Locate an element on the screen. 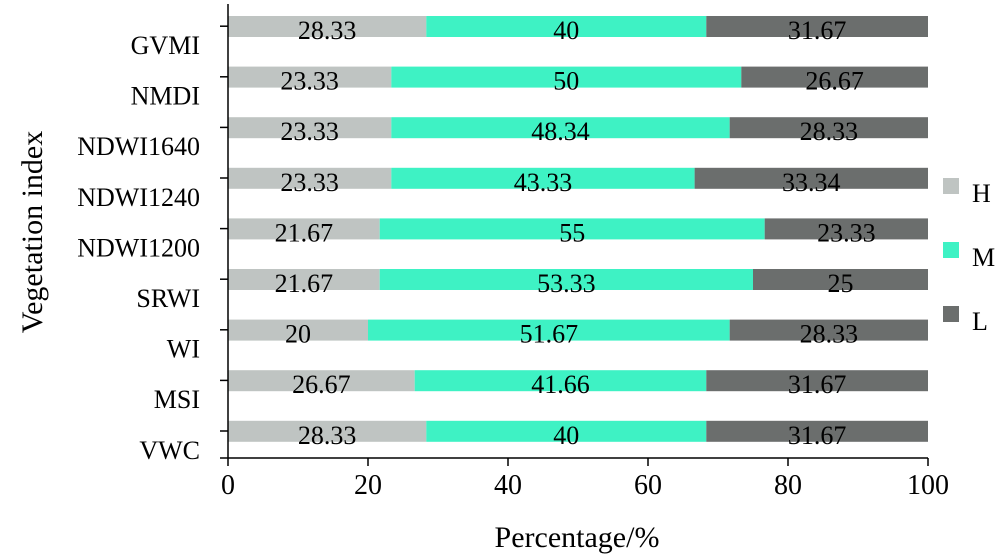 Image resolution: width=1000 pixels, height=558 pixels. bar-msi-m is located at coordinates (560, 381).